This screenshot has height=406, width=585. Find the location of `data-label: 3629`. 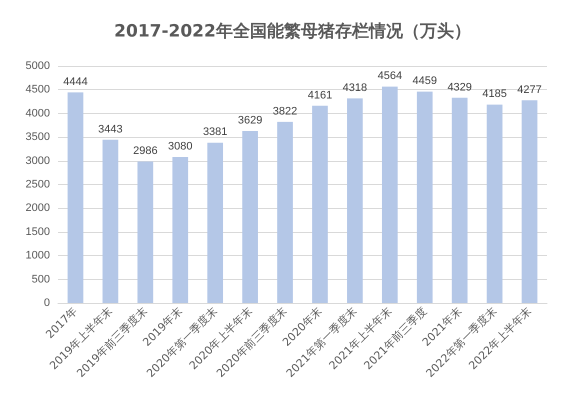

data-label: 3629 is located at coordinates (250, 120).